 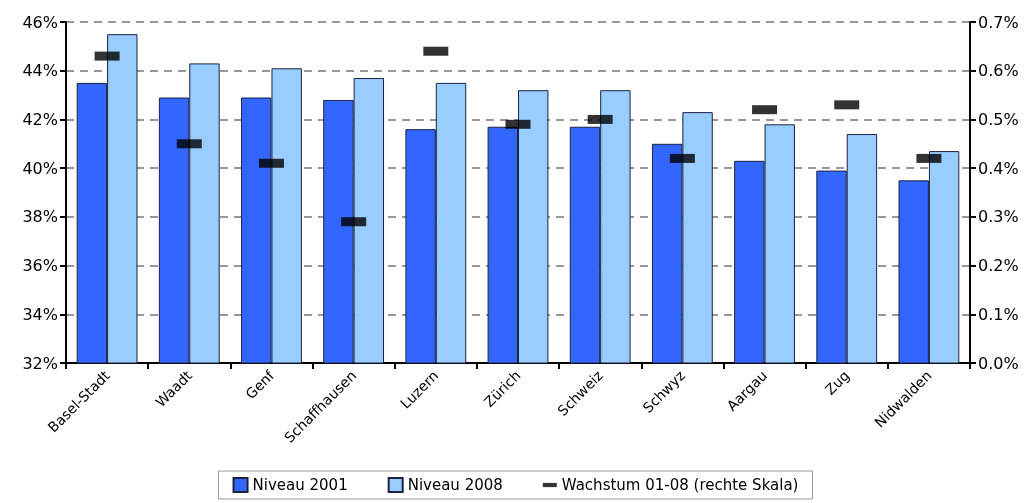 What do you see at coordinates (837, 382) in the screenshot?
I see `x-tick-label: Zug` at bounding box center [837, 382].